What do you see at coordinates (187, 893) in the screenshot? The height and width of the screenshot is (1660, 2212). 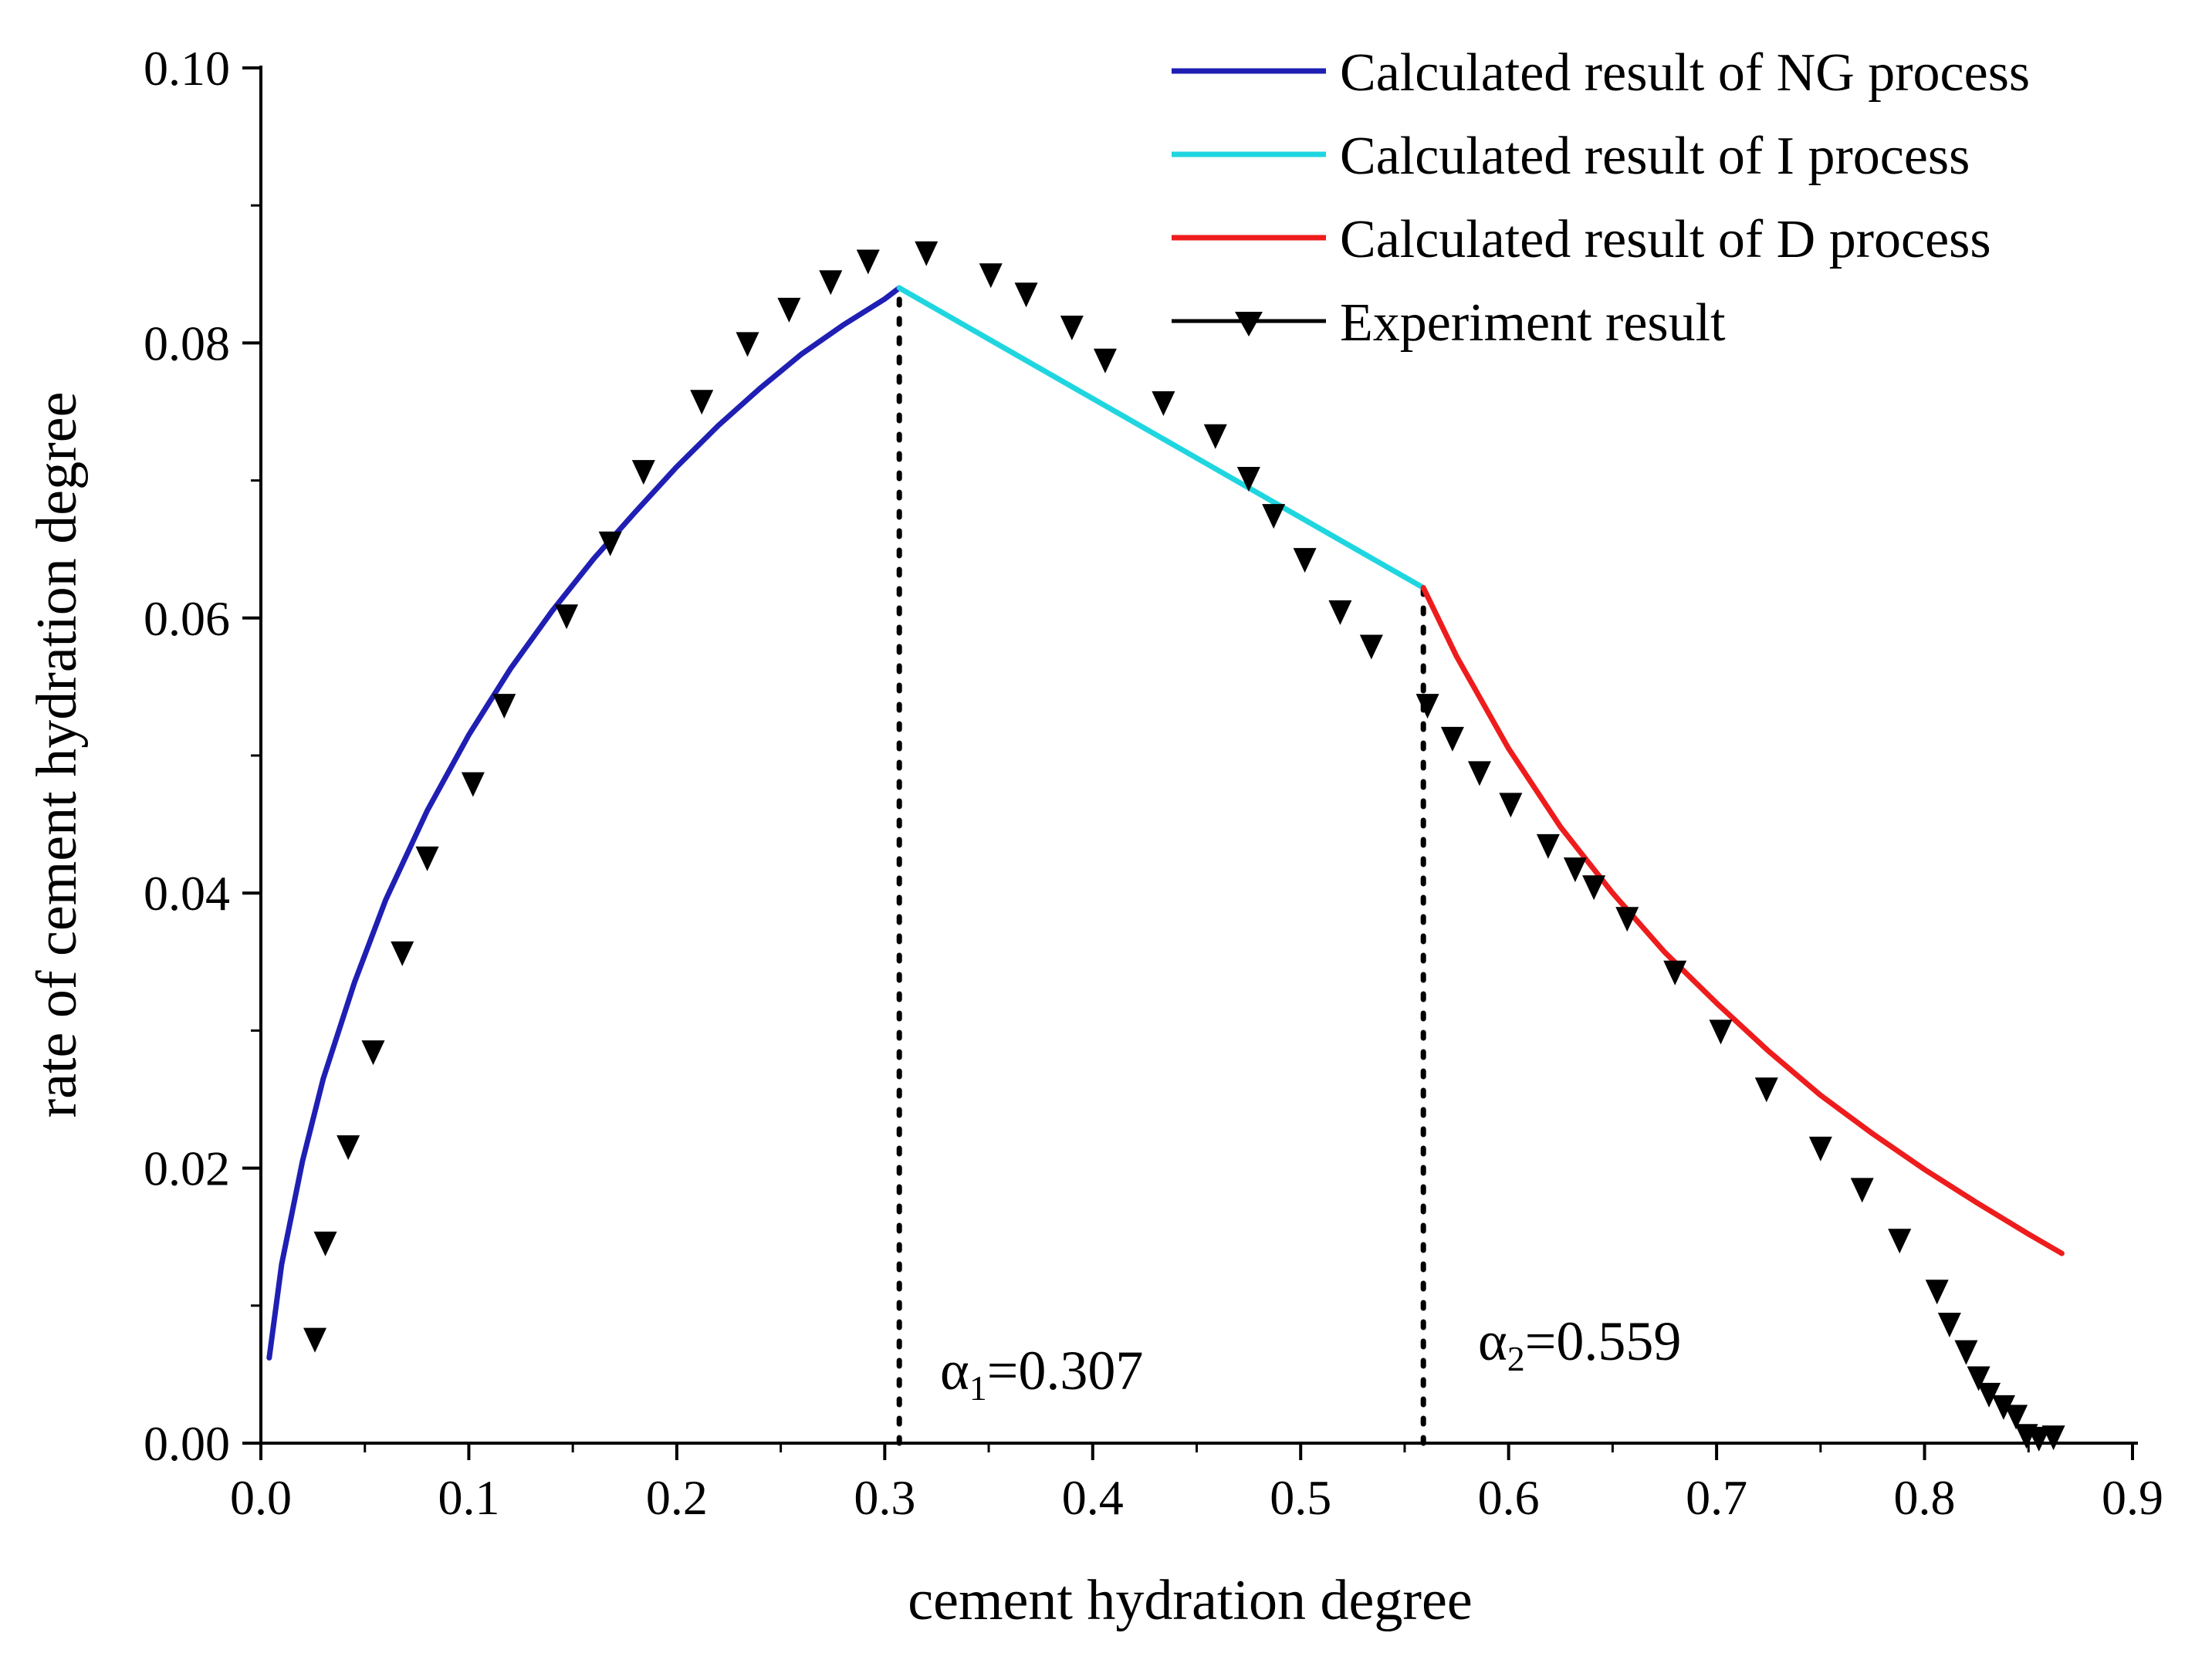 I see `y-tick-label: 0.04` at bounding box center [187, 893].